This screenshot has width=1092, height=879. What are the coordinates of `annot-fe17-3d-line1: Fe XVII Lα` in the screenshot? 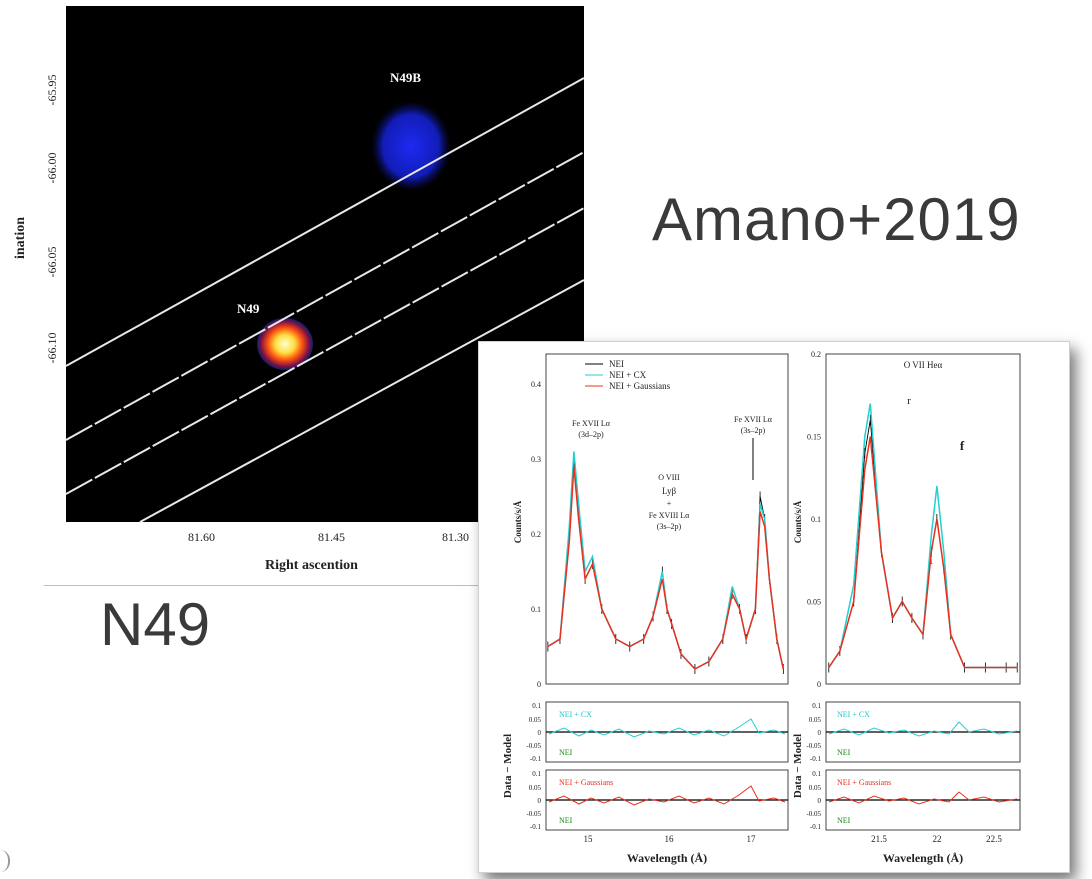 It's located at (591, 423).